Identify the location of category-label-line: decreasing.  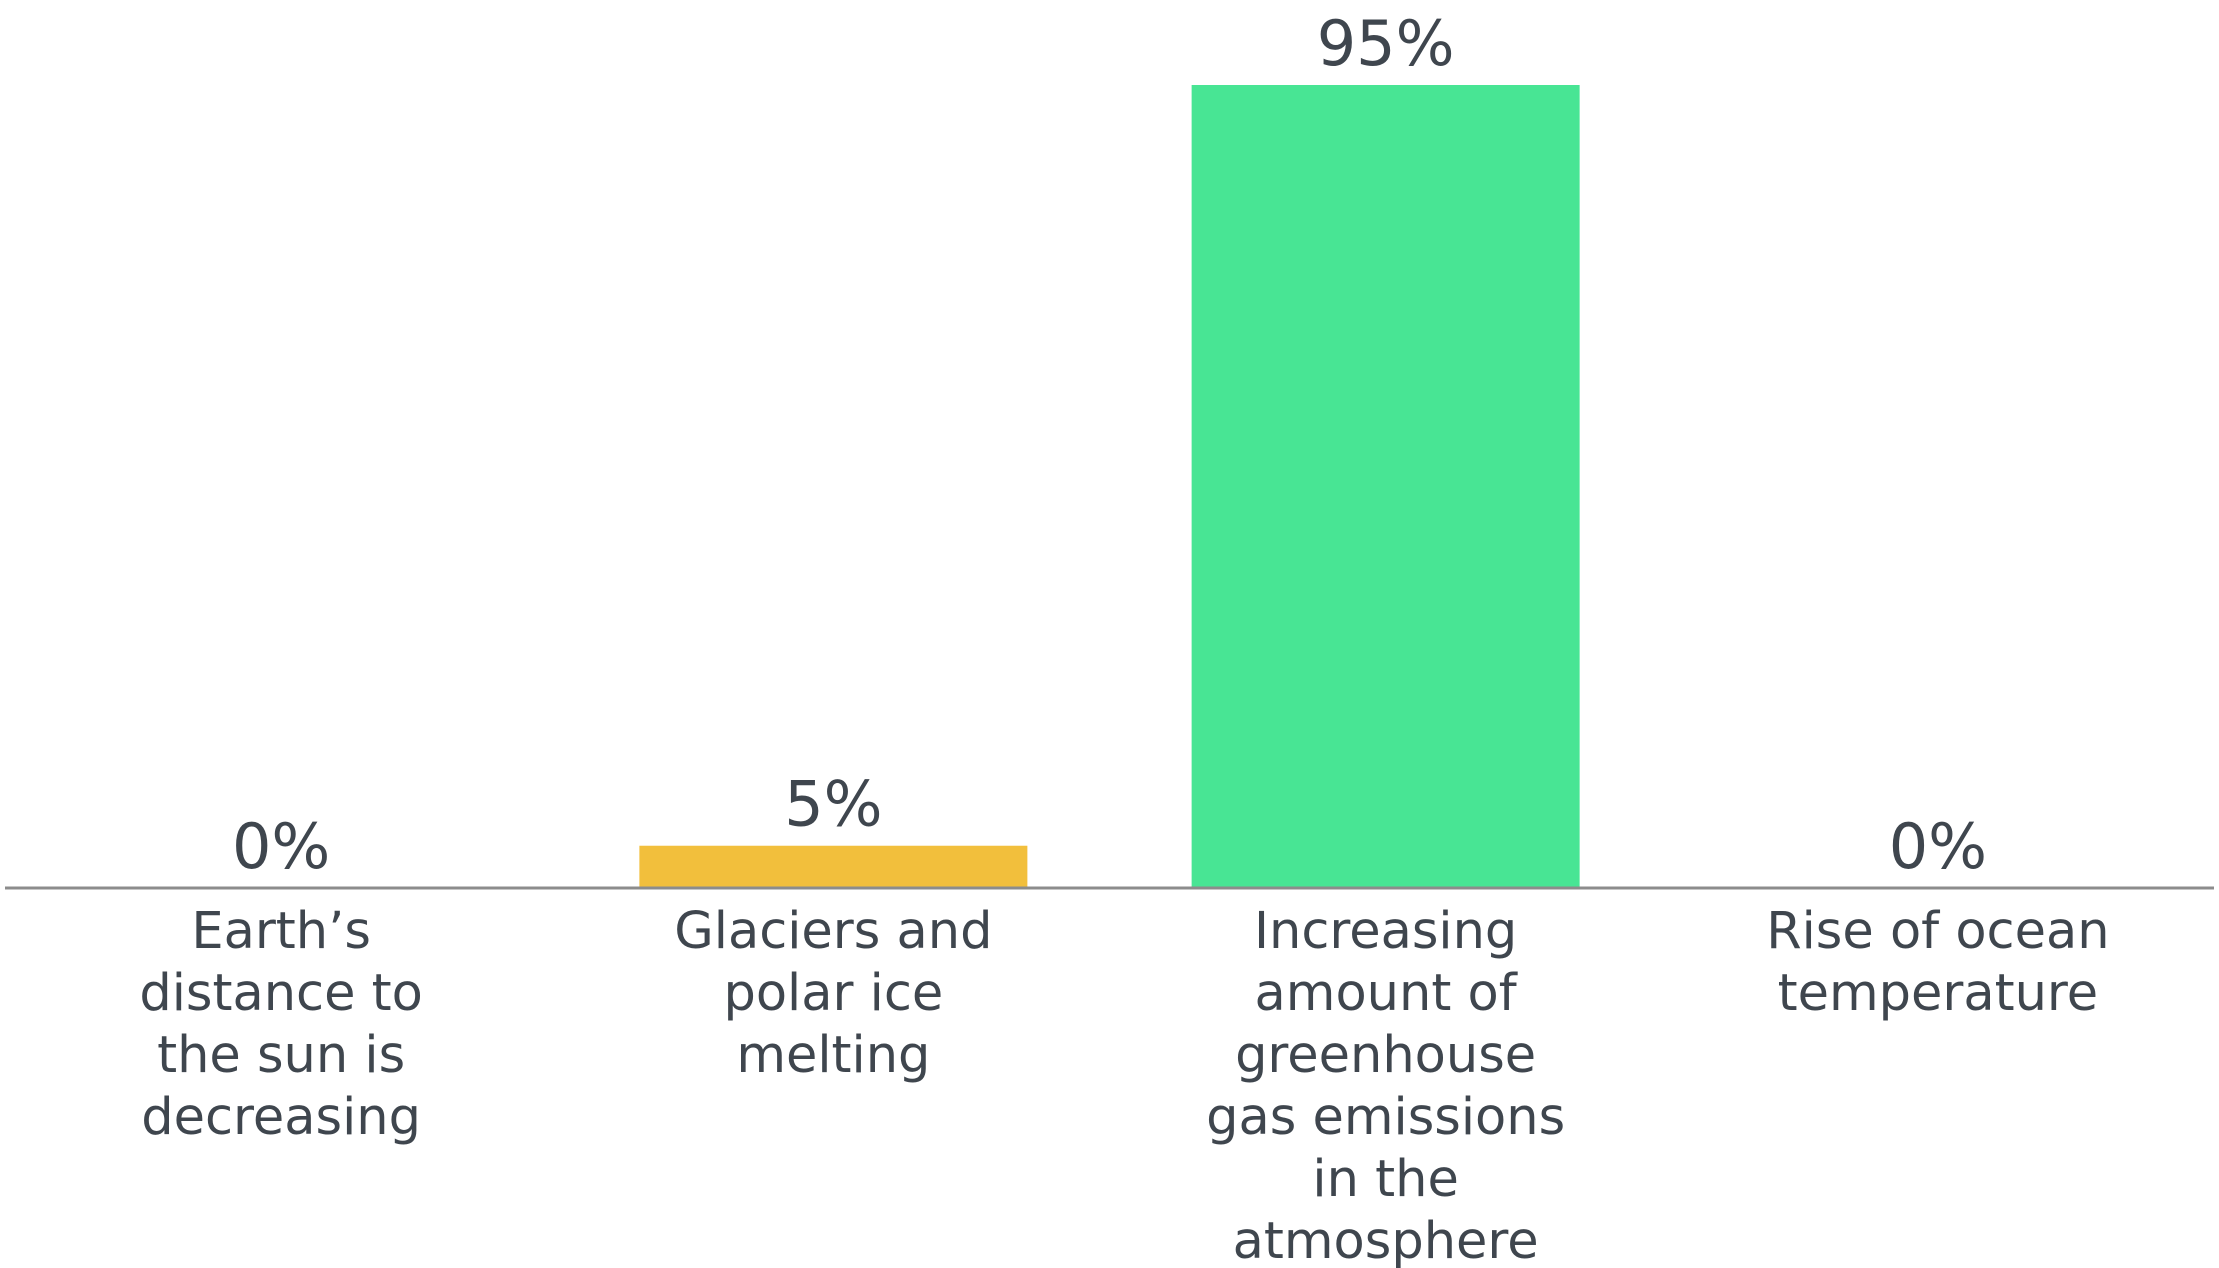
(281, 1117).